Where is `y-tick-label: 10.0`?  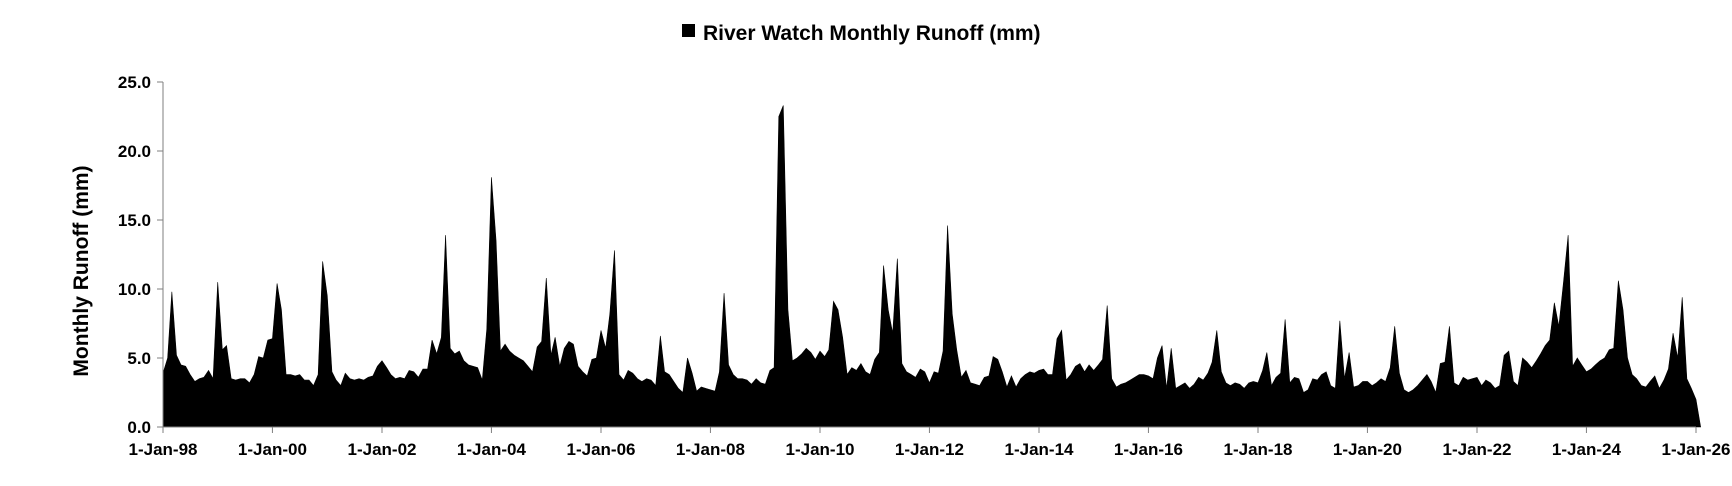
y-tick-label: 10.0 is located at coordinates (134, 289).